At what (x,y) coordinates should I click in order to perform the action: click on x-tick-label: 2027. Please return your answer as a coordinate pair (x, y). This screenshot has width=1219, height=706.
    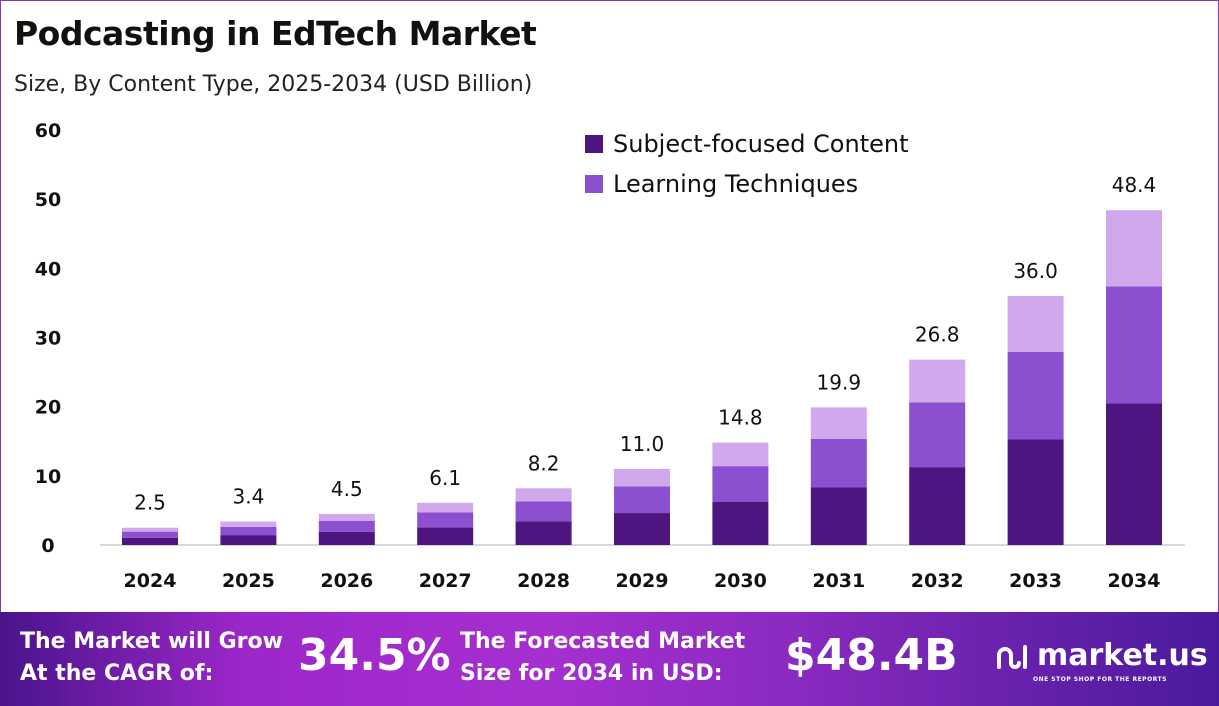
    Looking at the image, I should click on (445, 581).